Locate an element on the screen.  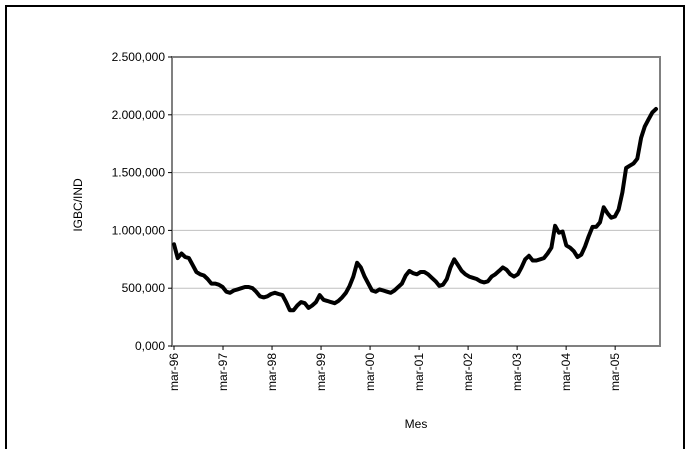
x-tick-label: mar-01 is located at coordinates (419, 372).